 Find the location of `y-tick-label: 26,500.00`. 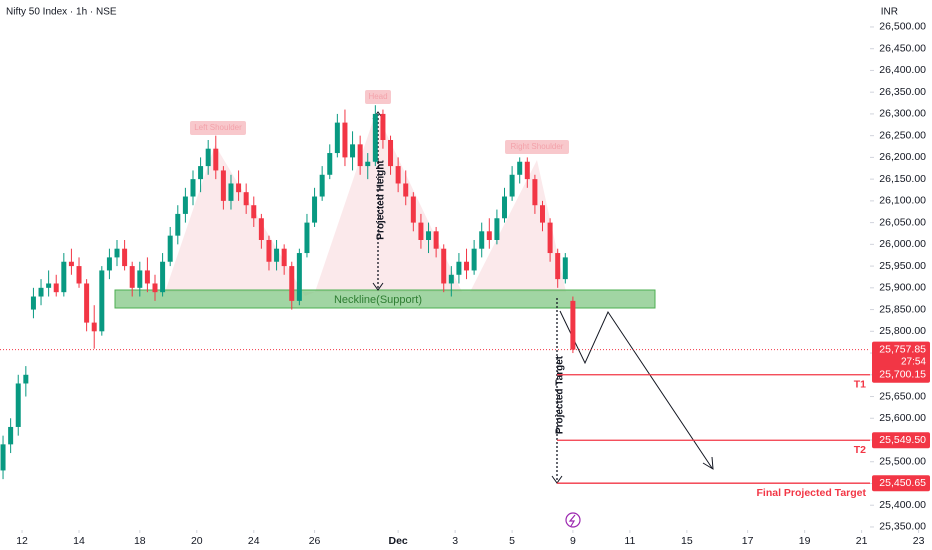

y-tick-label: 26,500.00 is located at coordinates (902, 27).